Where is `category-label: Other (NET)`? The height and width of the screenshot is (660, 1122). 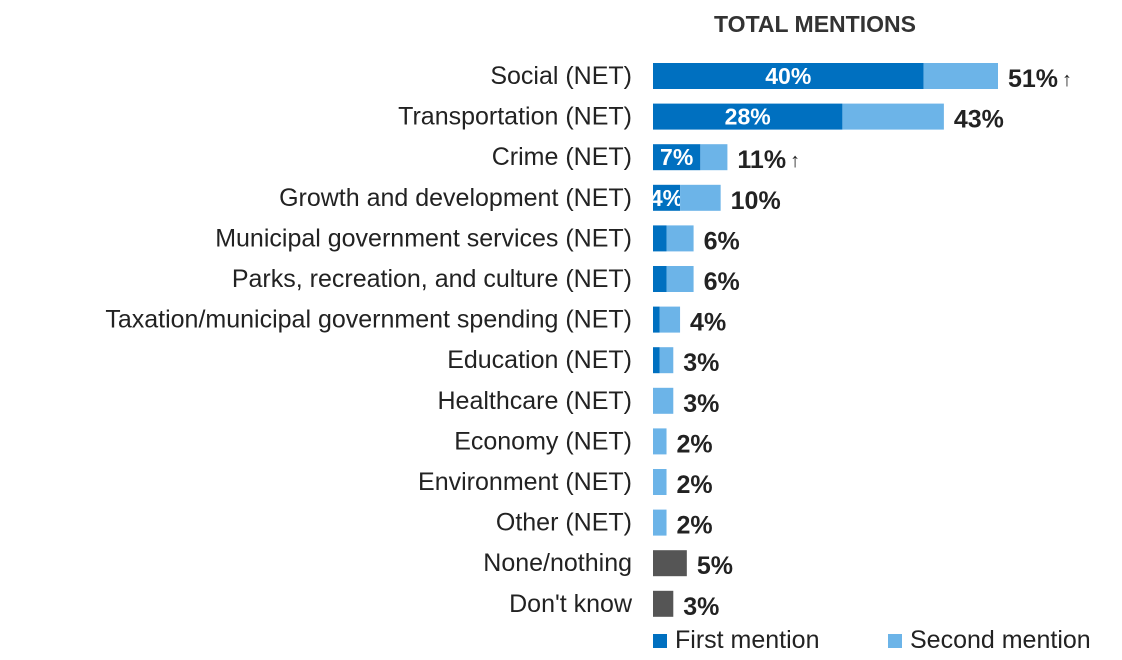
category-label: Other (NET) is located at coordinates (564, 523).